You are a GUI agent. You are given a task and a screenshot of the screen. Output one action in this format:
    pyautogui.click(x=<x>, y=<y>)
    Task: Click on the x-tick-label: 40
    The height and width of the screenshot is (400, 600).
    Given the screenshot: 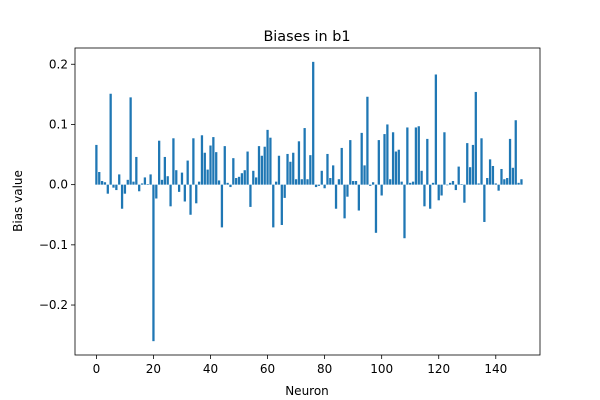 What is the action you would take?
    pyautogui.click(x=210, y=369)
    